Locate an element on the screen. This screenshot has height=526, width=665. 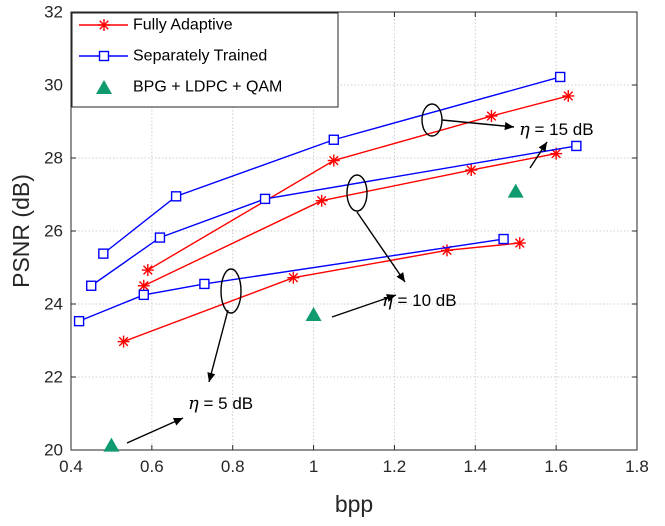
arrow-eta-5-to-bpg is located at coordinates (155, 430).